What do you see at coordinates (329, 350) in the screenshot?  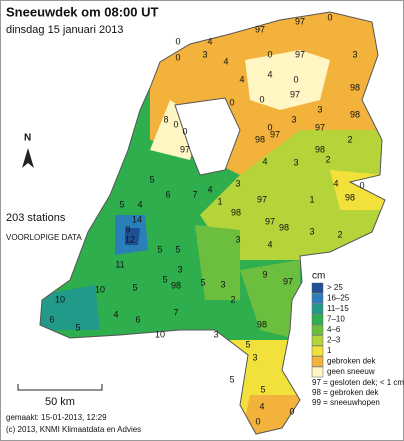 I see `legend-label: 1` at bounding box center [329, 350].